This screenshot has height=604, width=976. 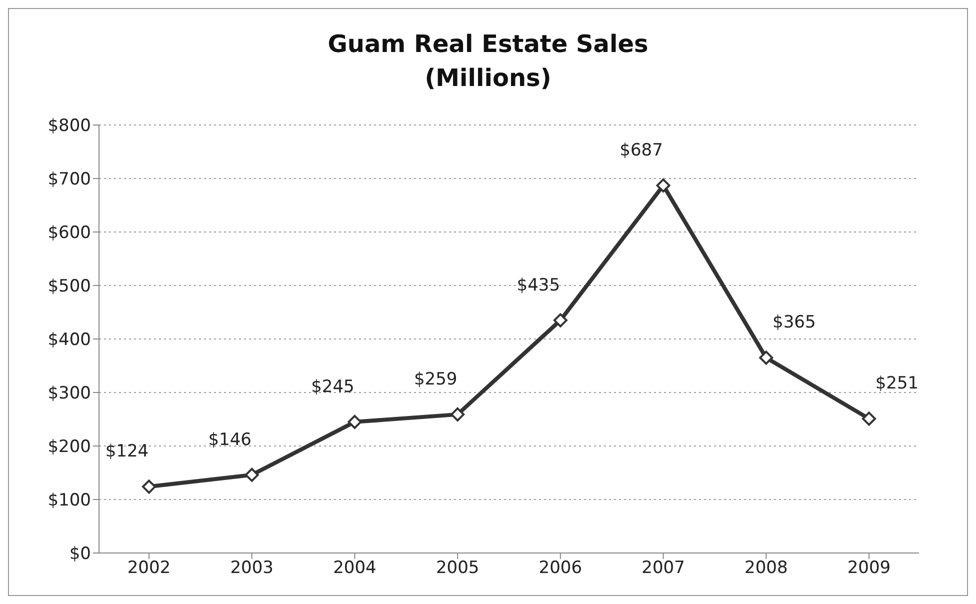 What do you see at coordinates (538, 285) in the screenshot?
I see `data-label: $435` at bounding box center [538, 285].